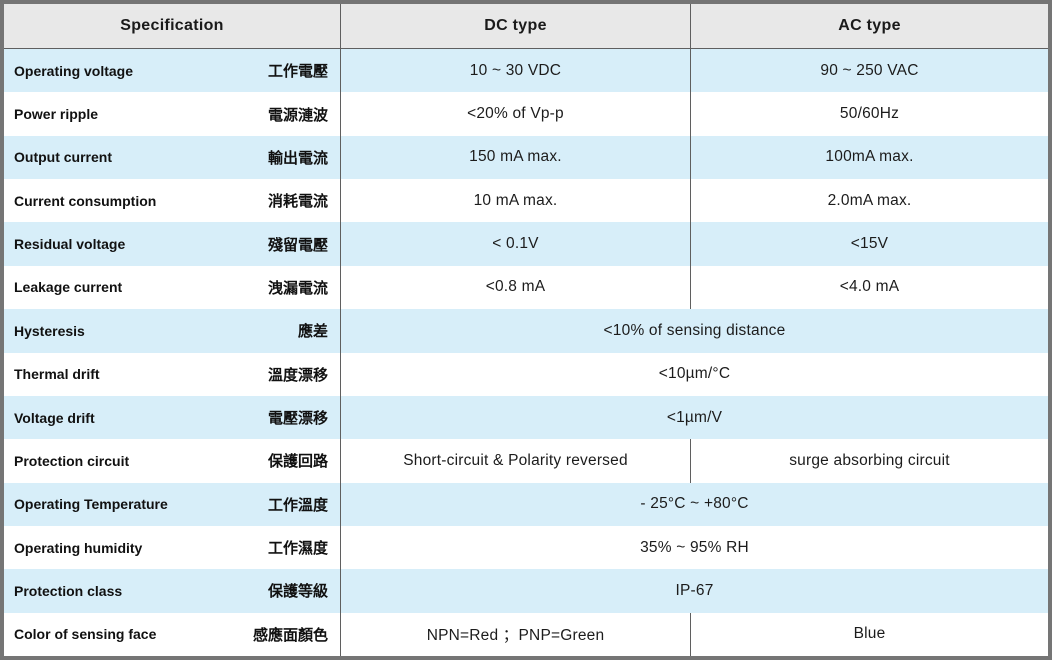 The height and width of the screenshot is (660, 1052). What do you see at coordinates (516, 634) in the screenshot?
I see `dc-value: NPN=Red ；PNP=Green` at bounding box center [516, 634].